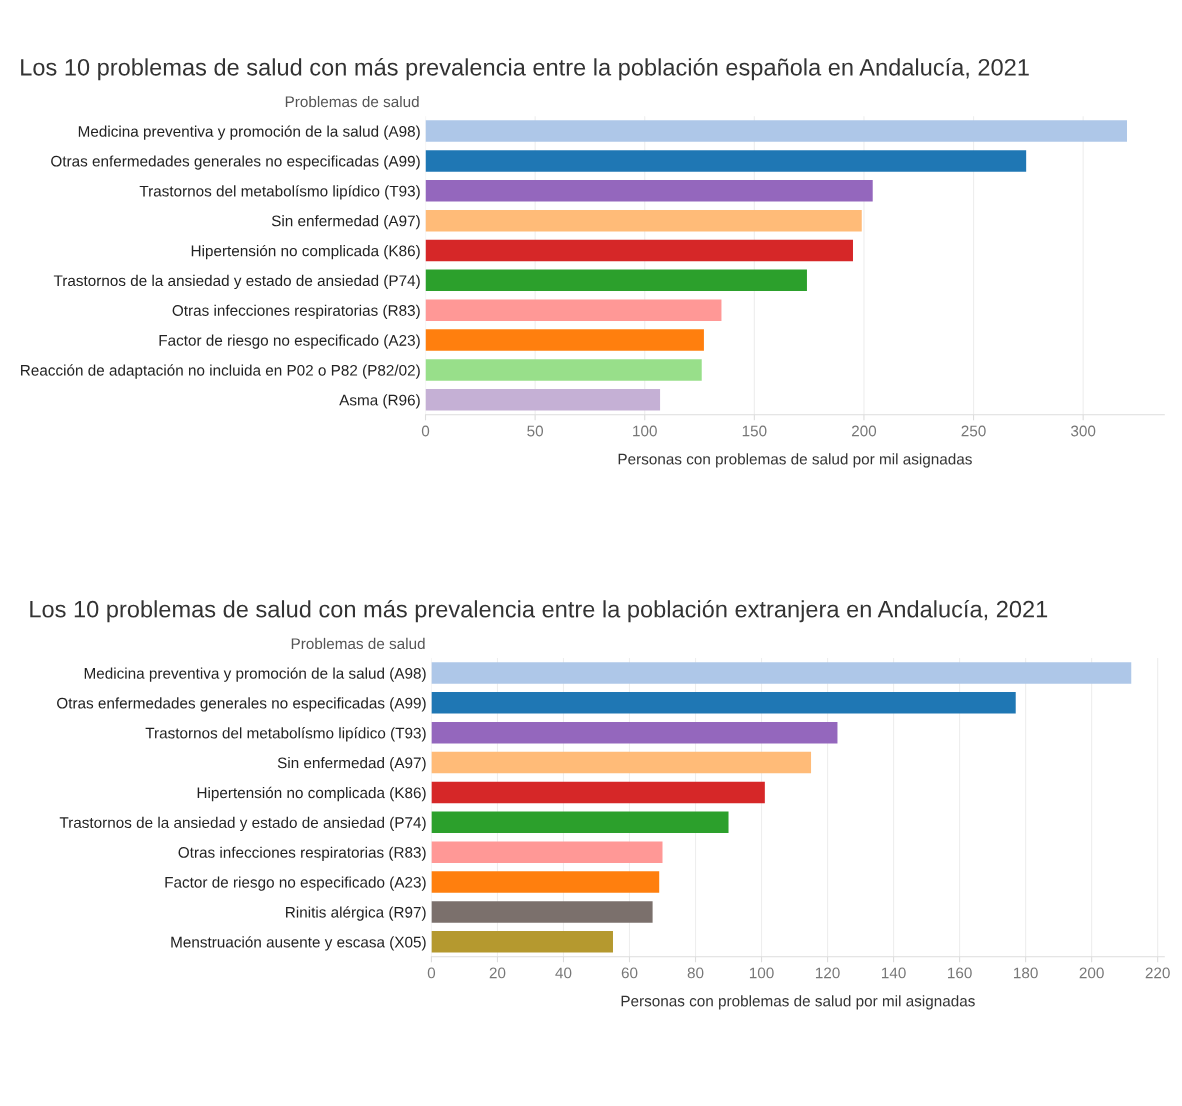 Image resolution: width=1182 pixels, height=1106 pixels. What do you see at coordinates (563, 973) in the screenshot?
I see `x-tick-label: 40` at bounding box center [563, 973].